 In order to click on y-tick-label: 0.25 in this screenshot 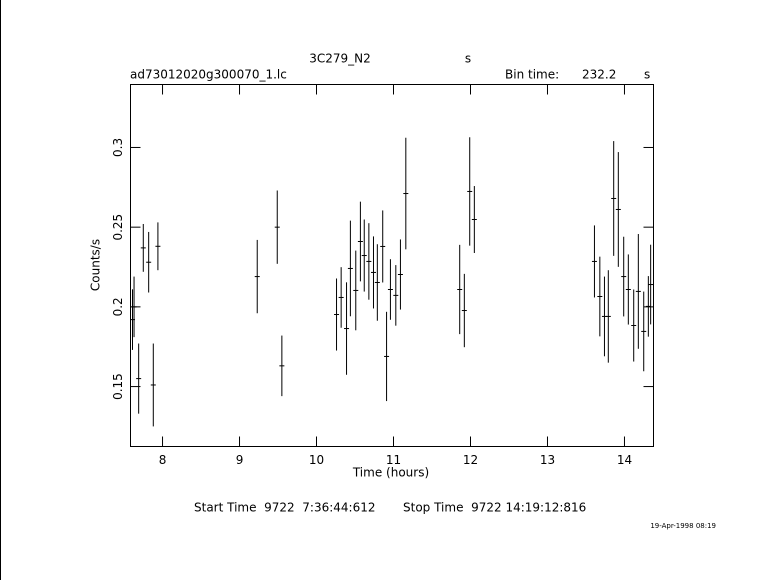, I will do `click(118, 227)`.